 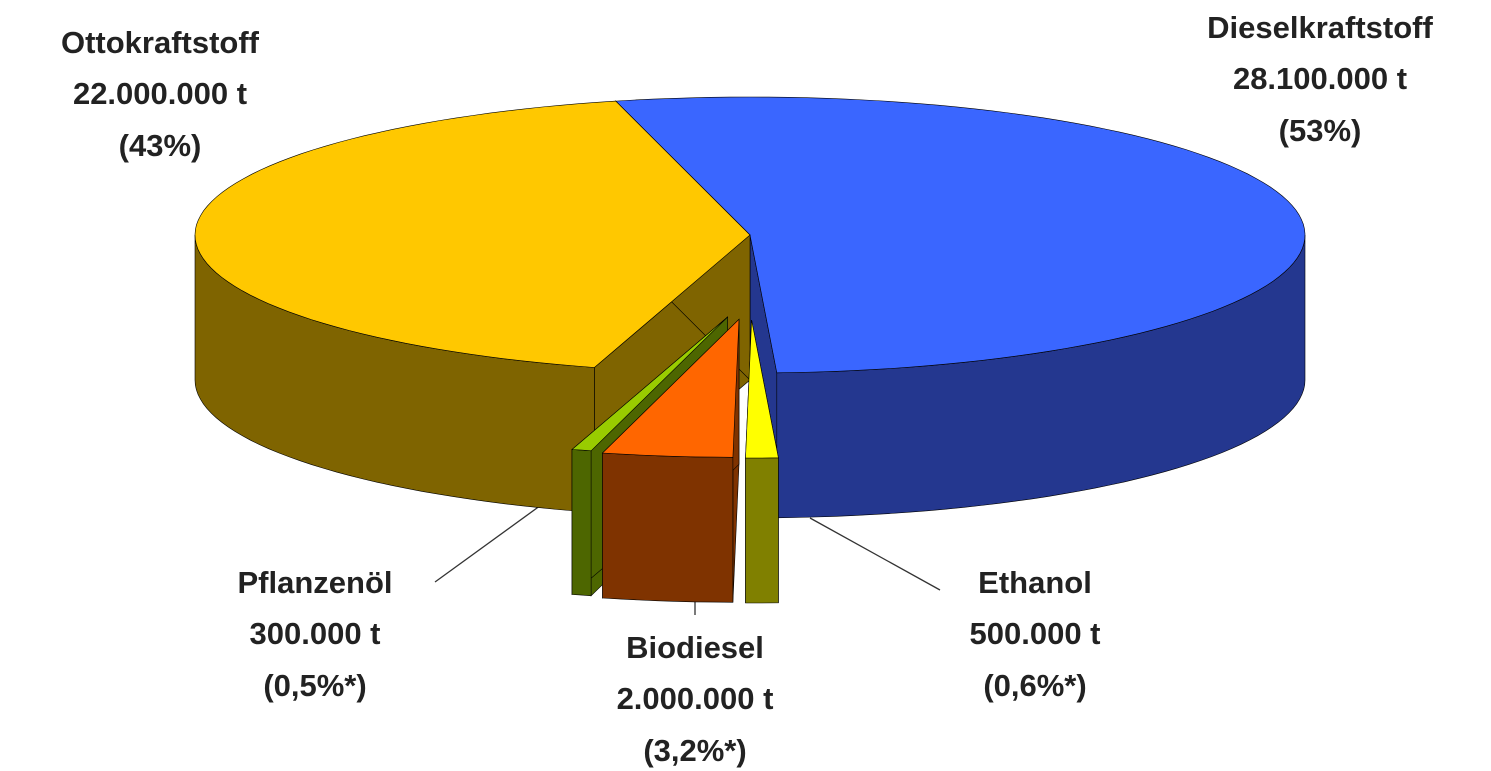 What do you see at coordinates (315, 633) in the screenshot?
I see `value-label: 300.000 t` at bounding box center [315, 633].